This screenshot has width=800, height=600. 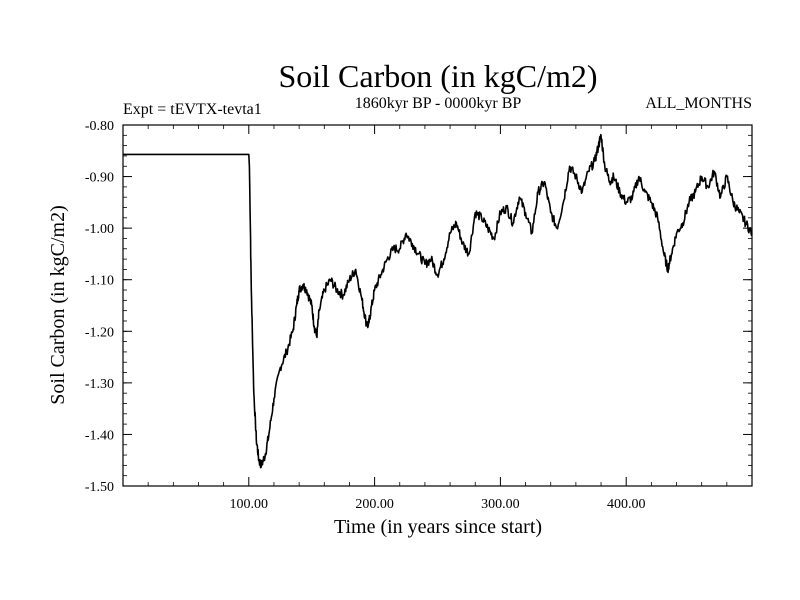 I want to click on x-tick-label: 200.00, so click(x=374, y=504).